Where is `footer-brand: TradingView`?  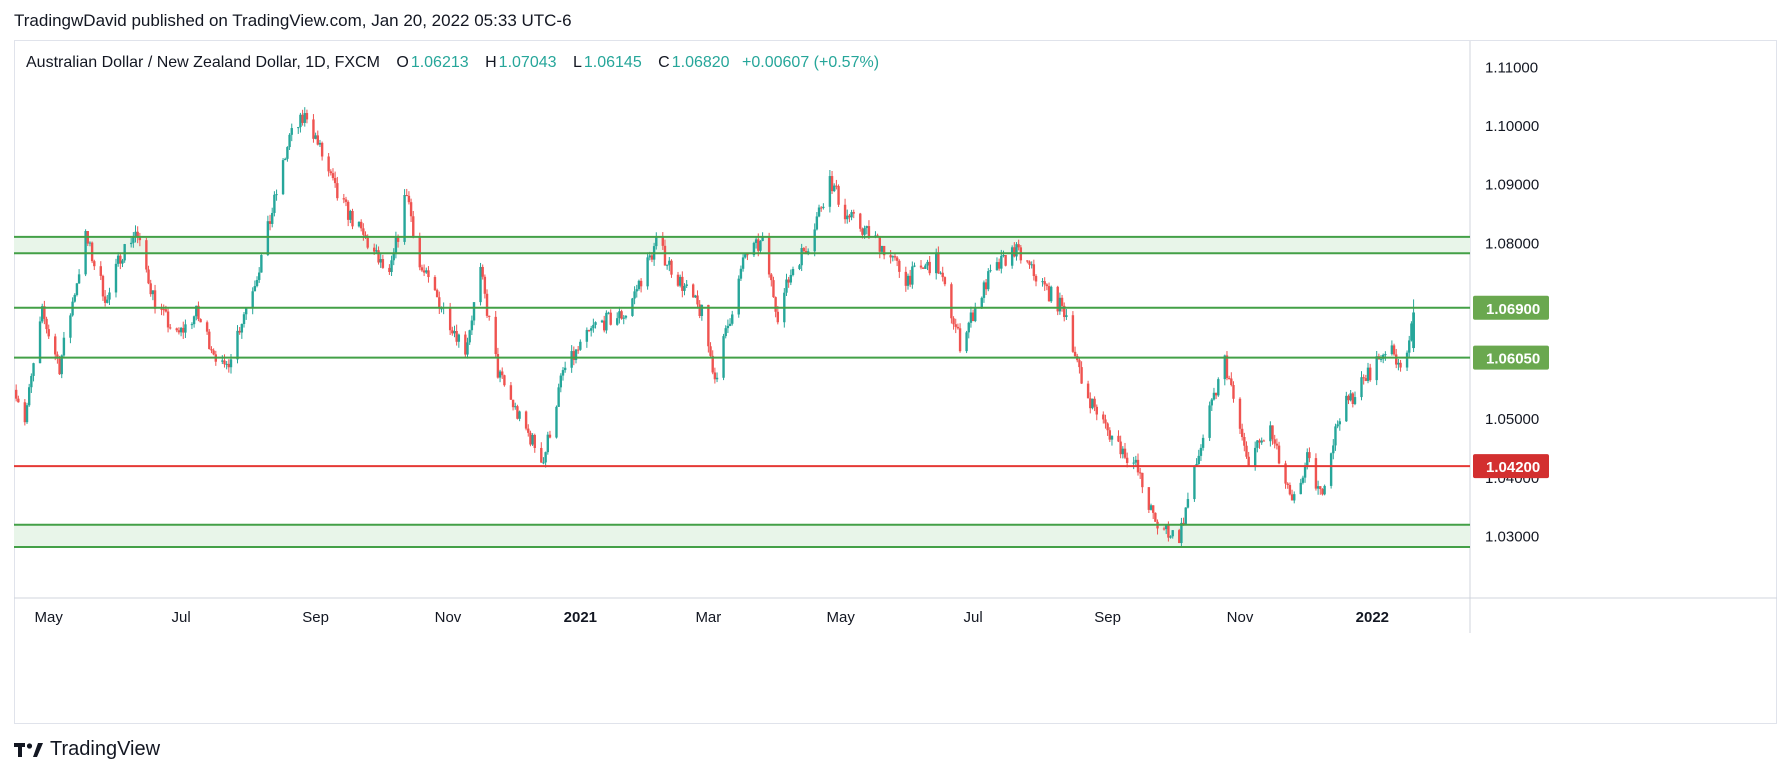 footer-brand: TradingView is located at coordinates (87, 749).